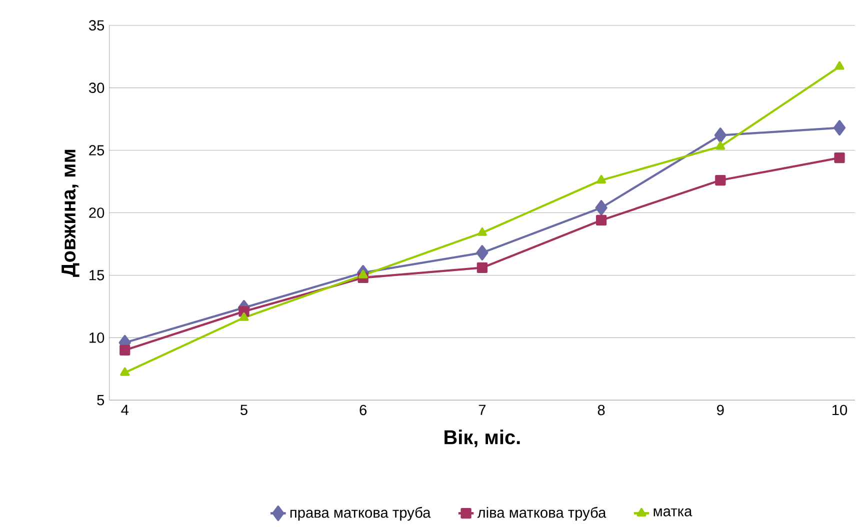  I want to click on y-tick-label: 25, so click(96, 150).